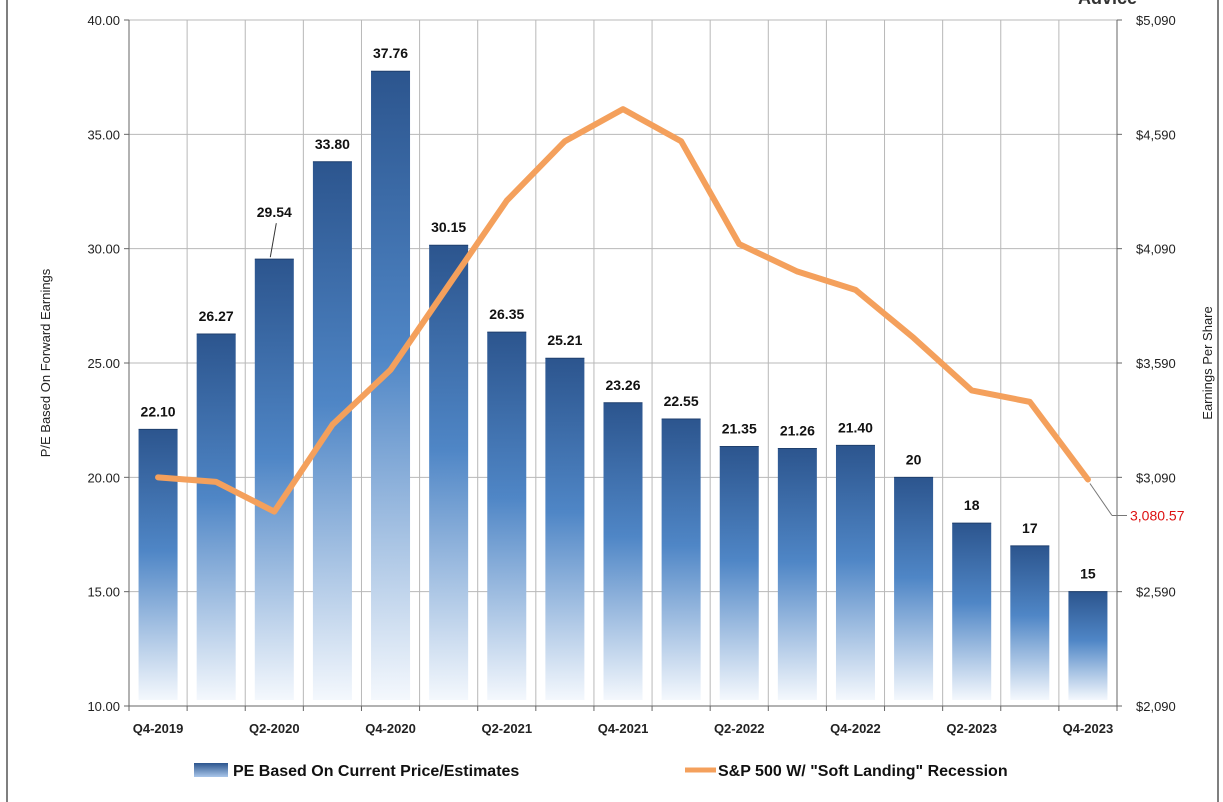 The height and width of the screenshot is (802, 1223). Describe the element at coordinates (103, 134) in the screenshot. I see `left-tick-label: 35.00` at that location.